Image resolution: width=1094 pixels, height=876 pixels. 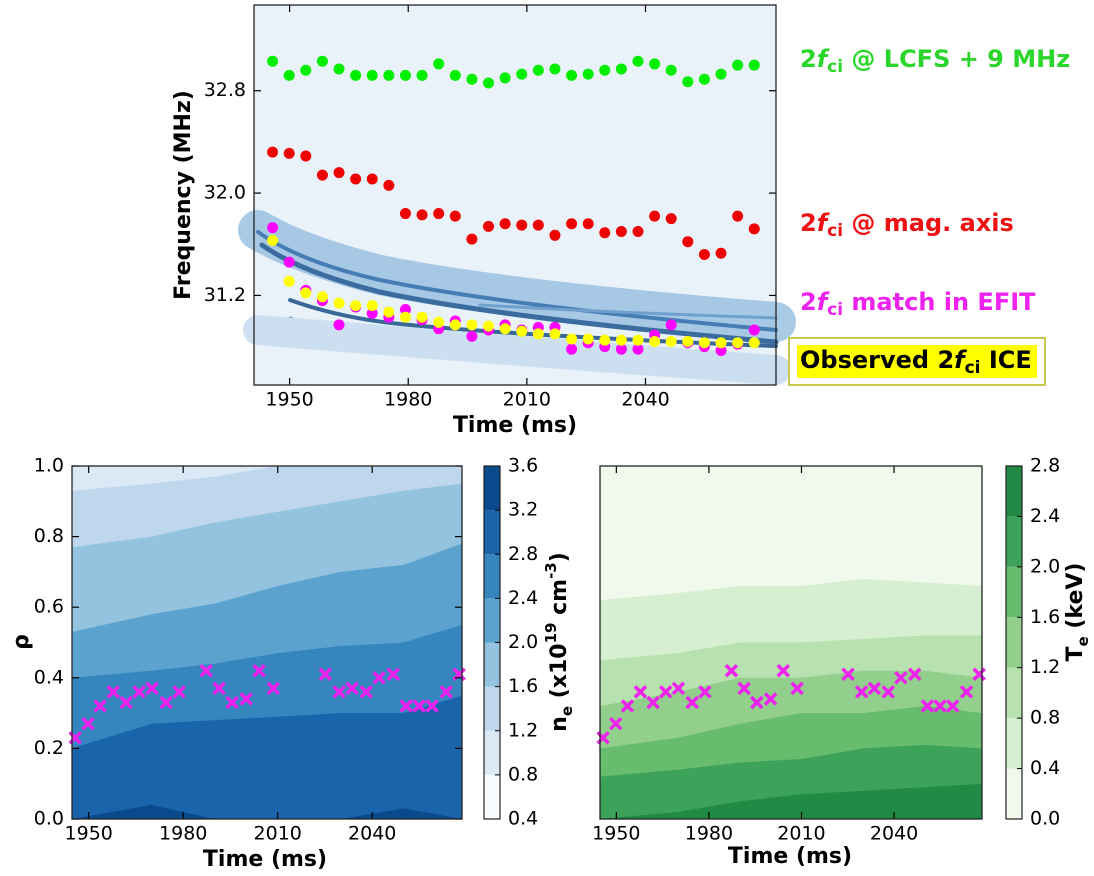 I want to click on x-tick-label: 2010, so click(x=278, y=834).